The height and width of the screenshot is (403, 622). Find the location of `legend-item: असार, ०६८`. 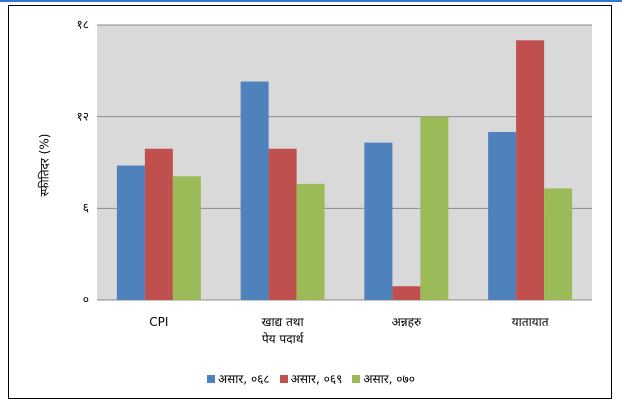

legend-item: असार, ०६८ is located at coordinates (238, 378).